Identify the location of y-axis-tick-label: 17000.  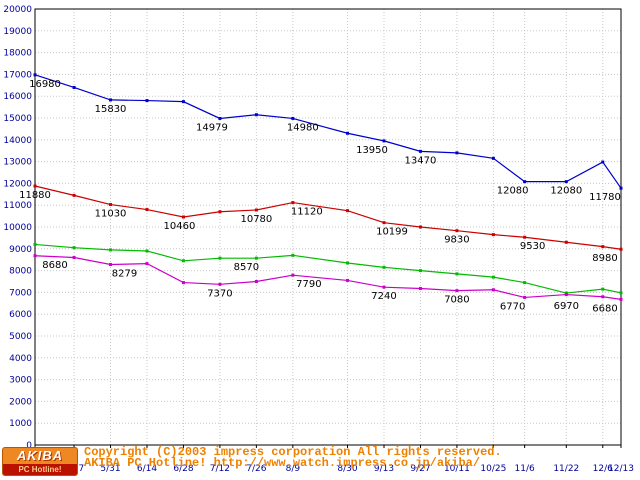
(17, 75).